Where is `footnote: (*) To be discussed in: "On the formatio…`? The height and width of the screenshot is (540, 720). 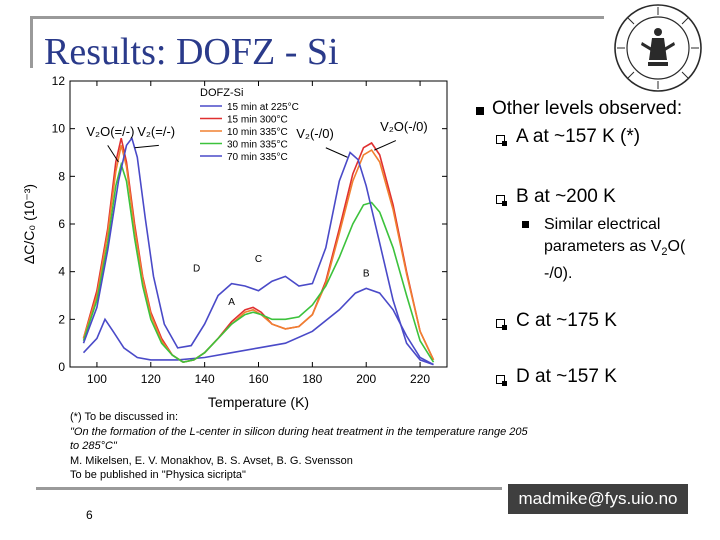
footnote: (*) To be discussed in: "On the formatio… is located at coordinates (299, 446).